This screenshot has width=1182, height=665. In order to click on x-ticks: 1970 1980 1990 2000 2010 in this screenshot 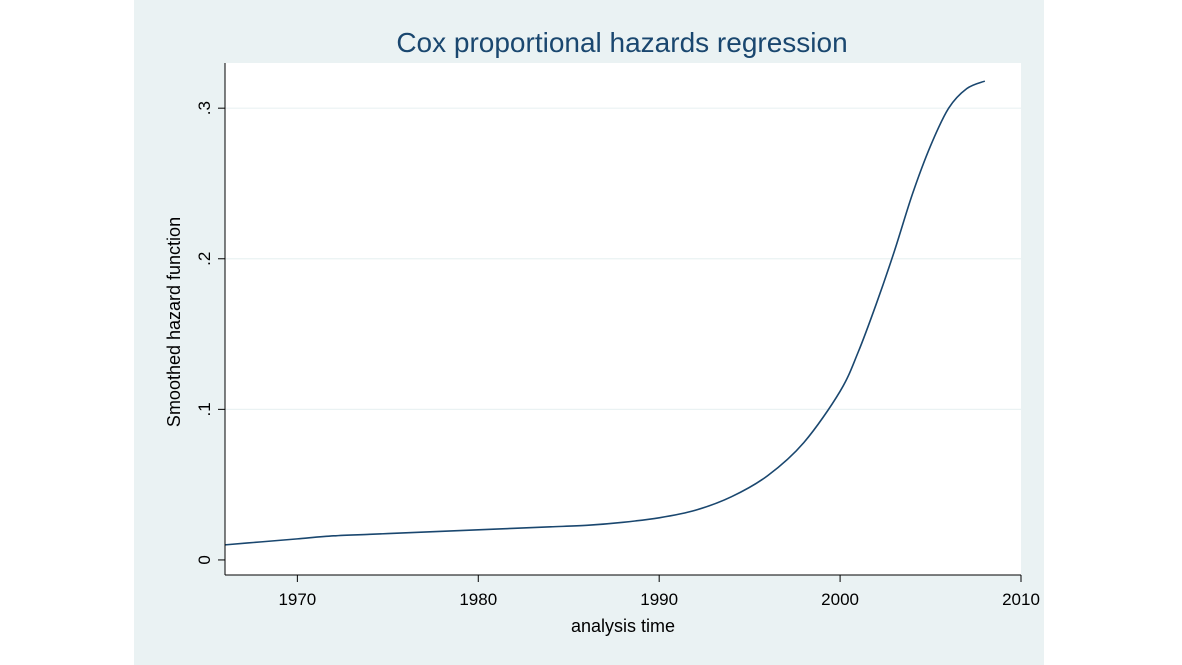, I will do `click(659, 592)`.